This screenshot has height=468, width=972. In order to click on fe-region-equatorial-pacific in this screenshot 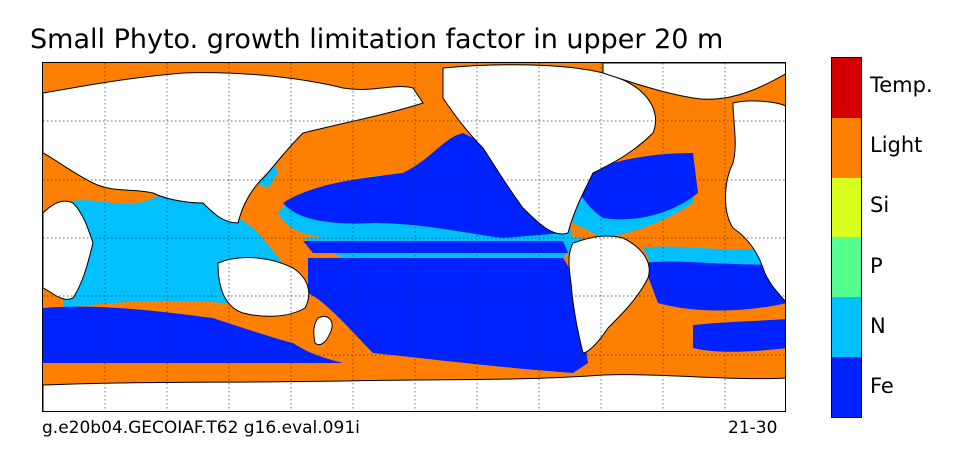, I will do `click(435, 247)`.